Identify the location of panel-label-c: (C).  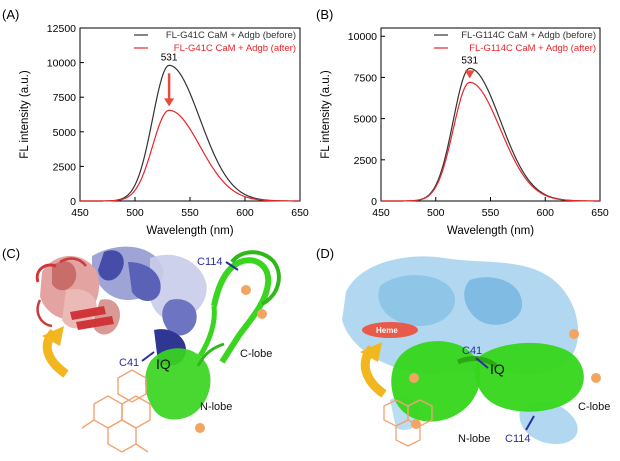
(11, 253).